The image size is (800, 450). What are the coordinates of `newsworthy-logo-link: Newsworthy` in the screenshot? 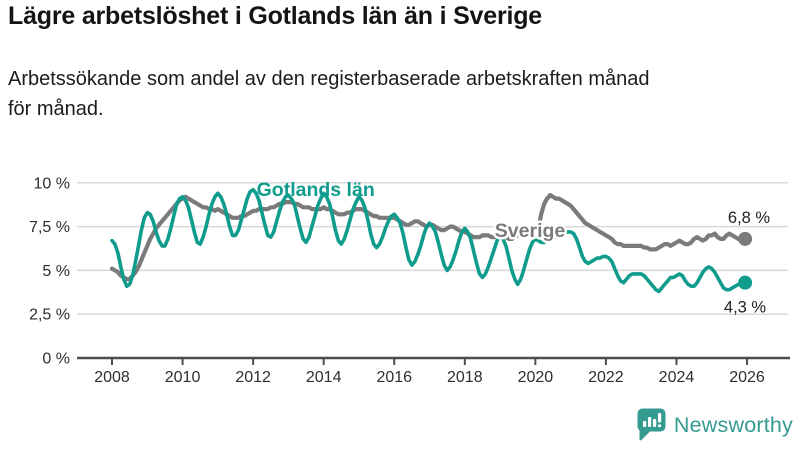 It's located at (715, 425).